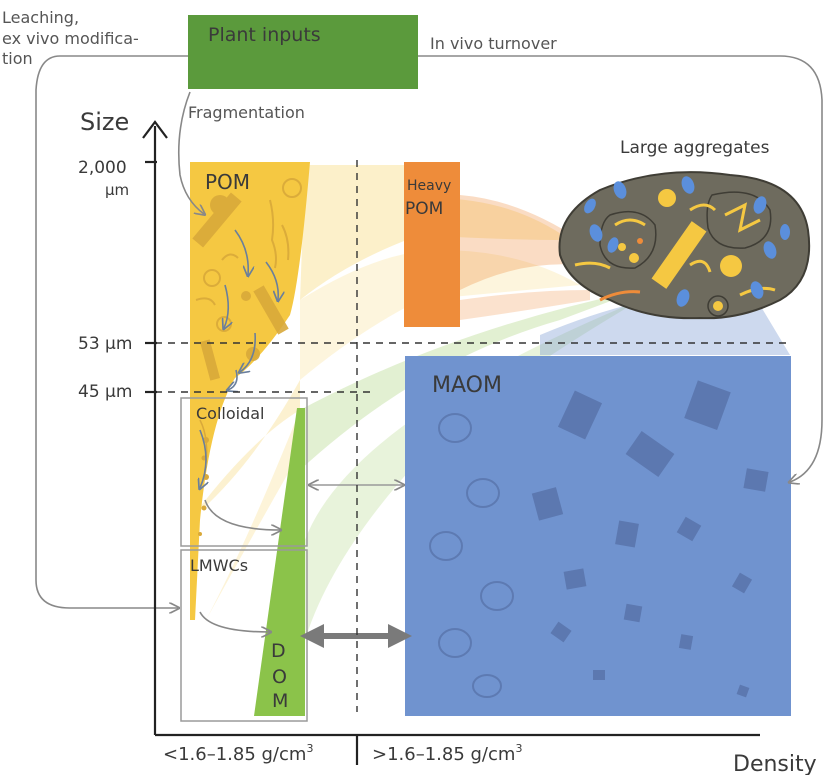 This screenshot has width=832, height=780. I want to click on leaching-label-line3: tion, so click(17, 58).